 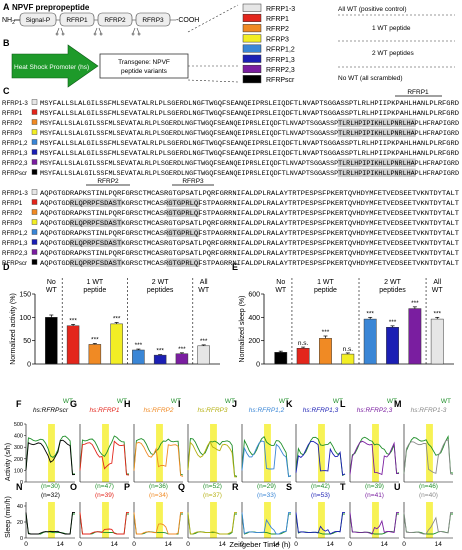 I want to click on group-label-line: peptides, so click(x=392, y=290).